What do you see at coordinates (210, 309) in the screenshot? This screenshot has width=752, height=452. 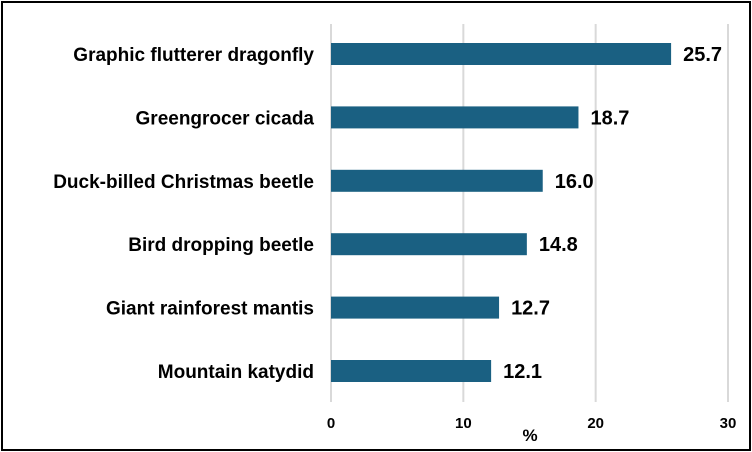 I see `category-label: Giant rainforest mantis` at bounding box center [210, 309].